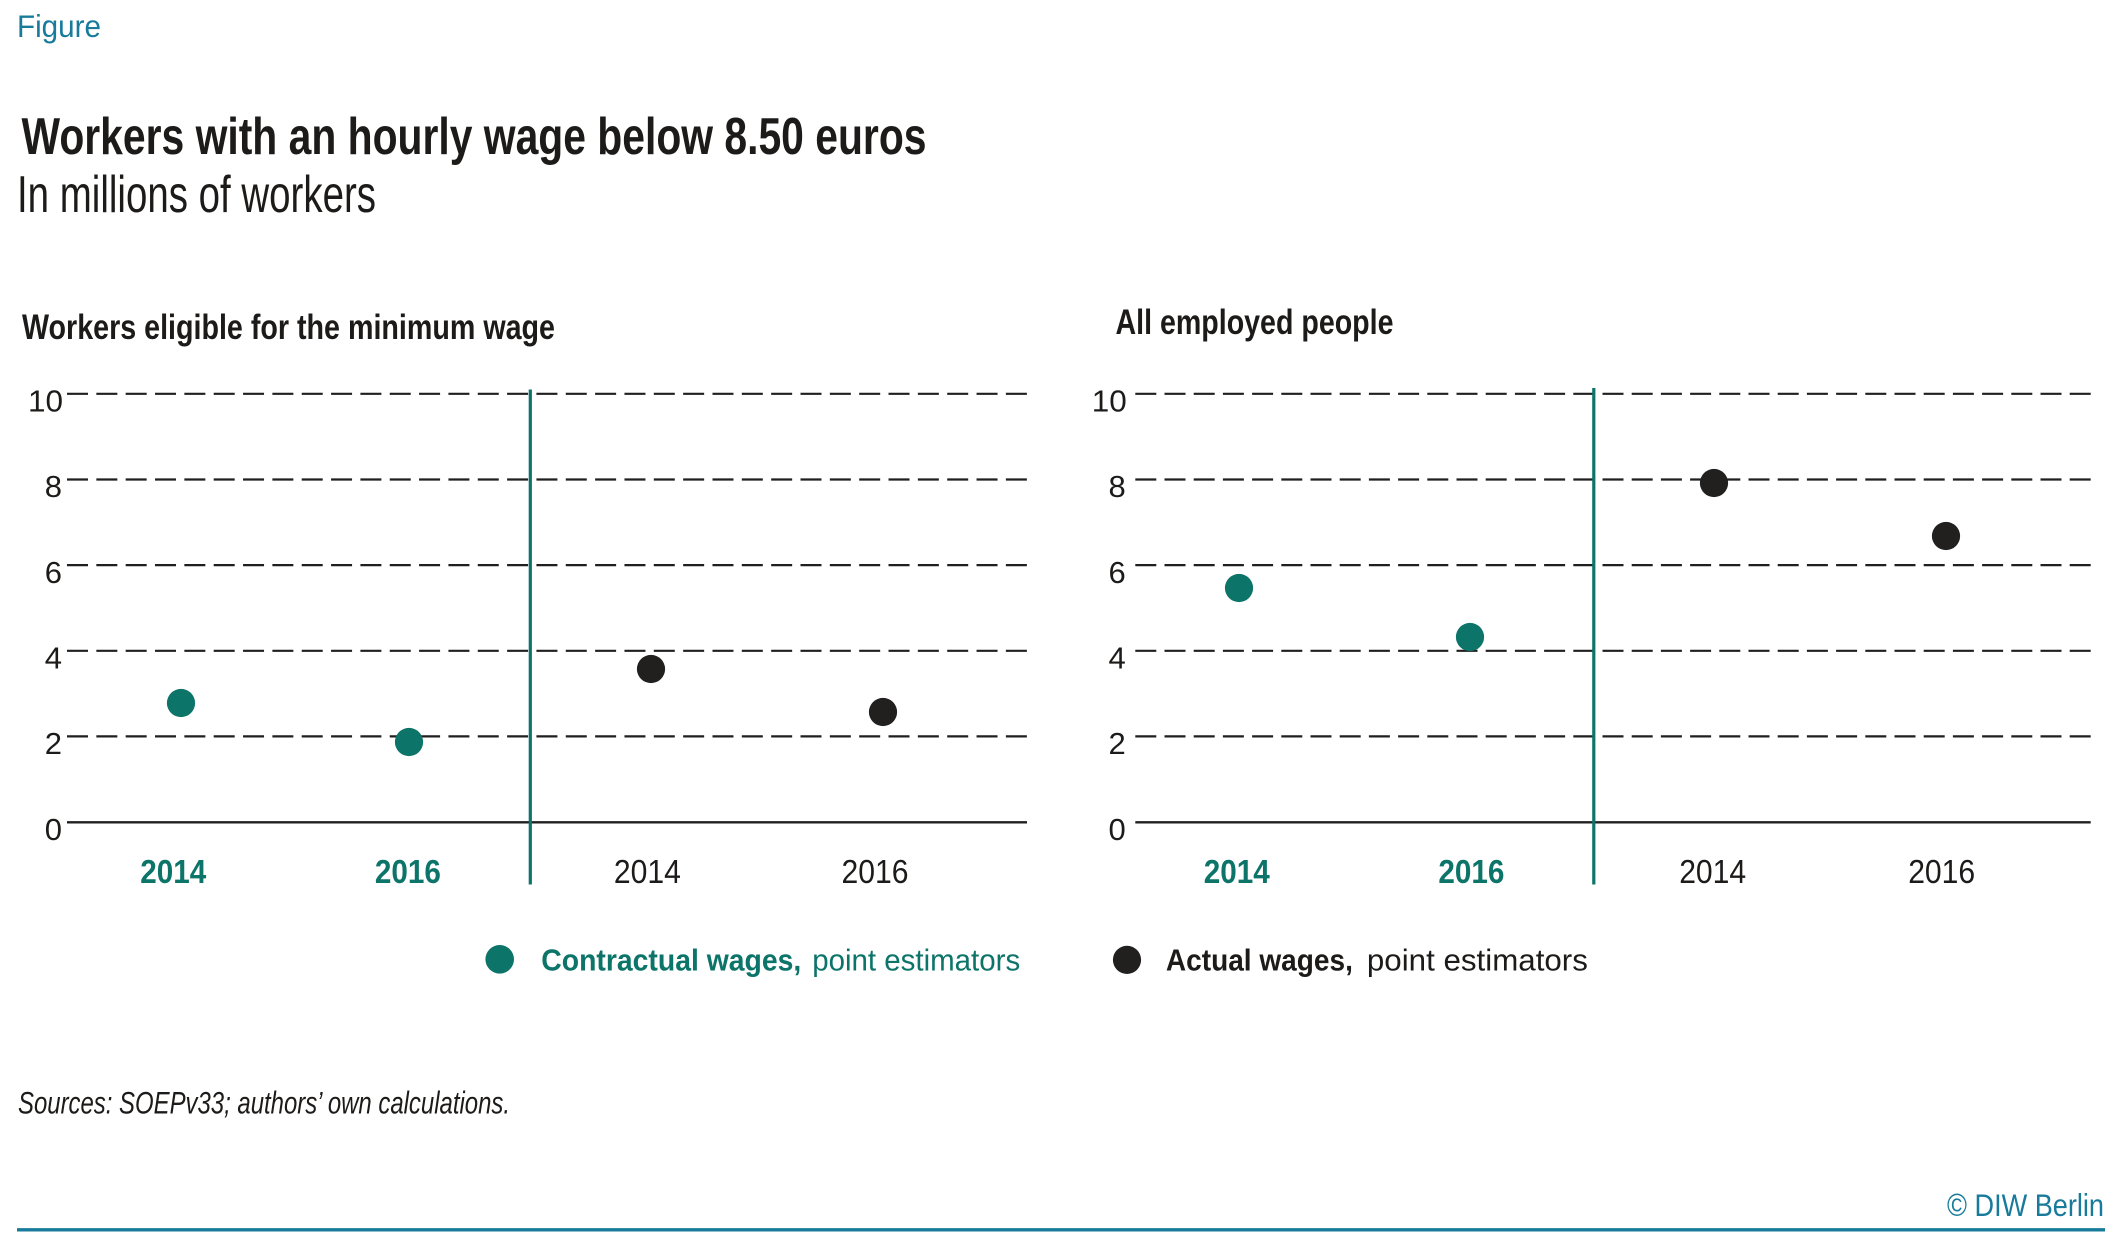 The image size is (2126, 1244). Describe the element at coordinates (59, 26) in the screenshot. I see `svg-text: Figure` at that location.